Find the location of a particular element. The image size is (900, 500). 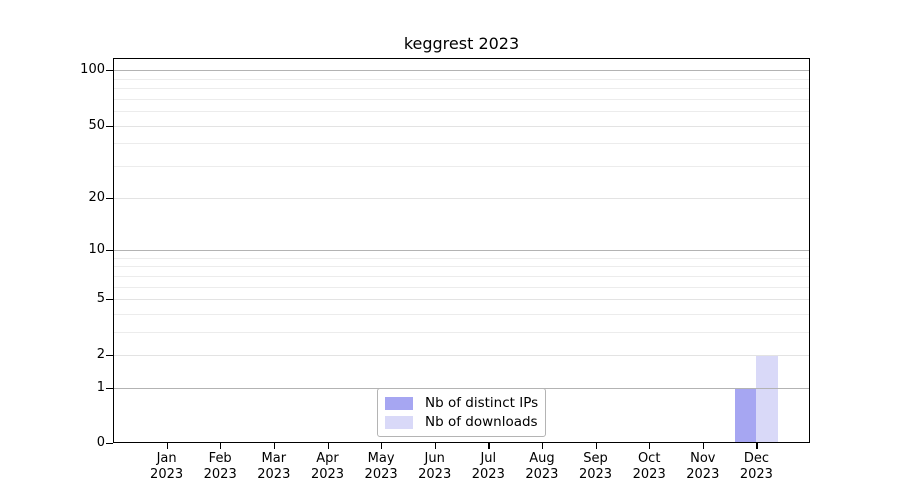

x-tick-jun is located at coordinates (435, 446).